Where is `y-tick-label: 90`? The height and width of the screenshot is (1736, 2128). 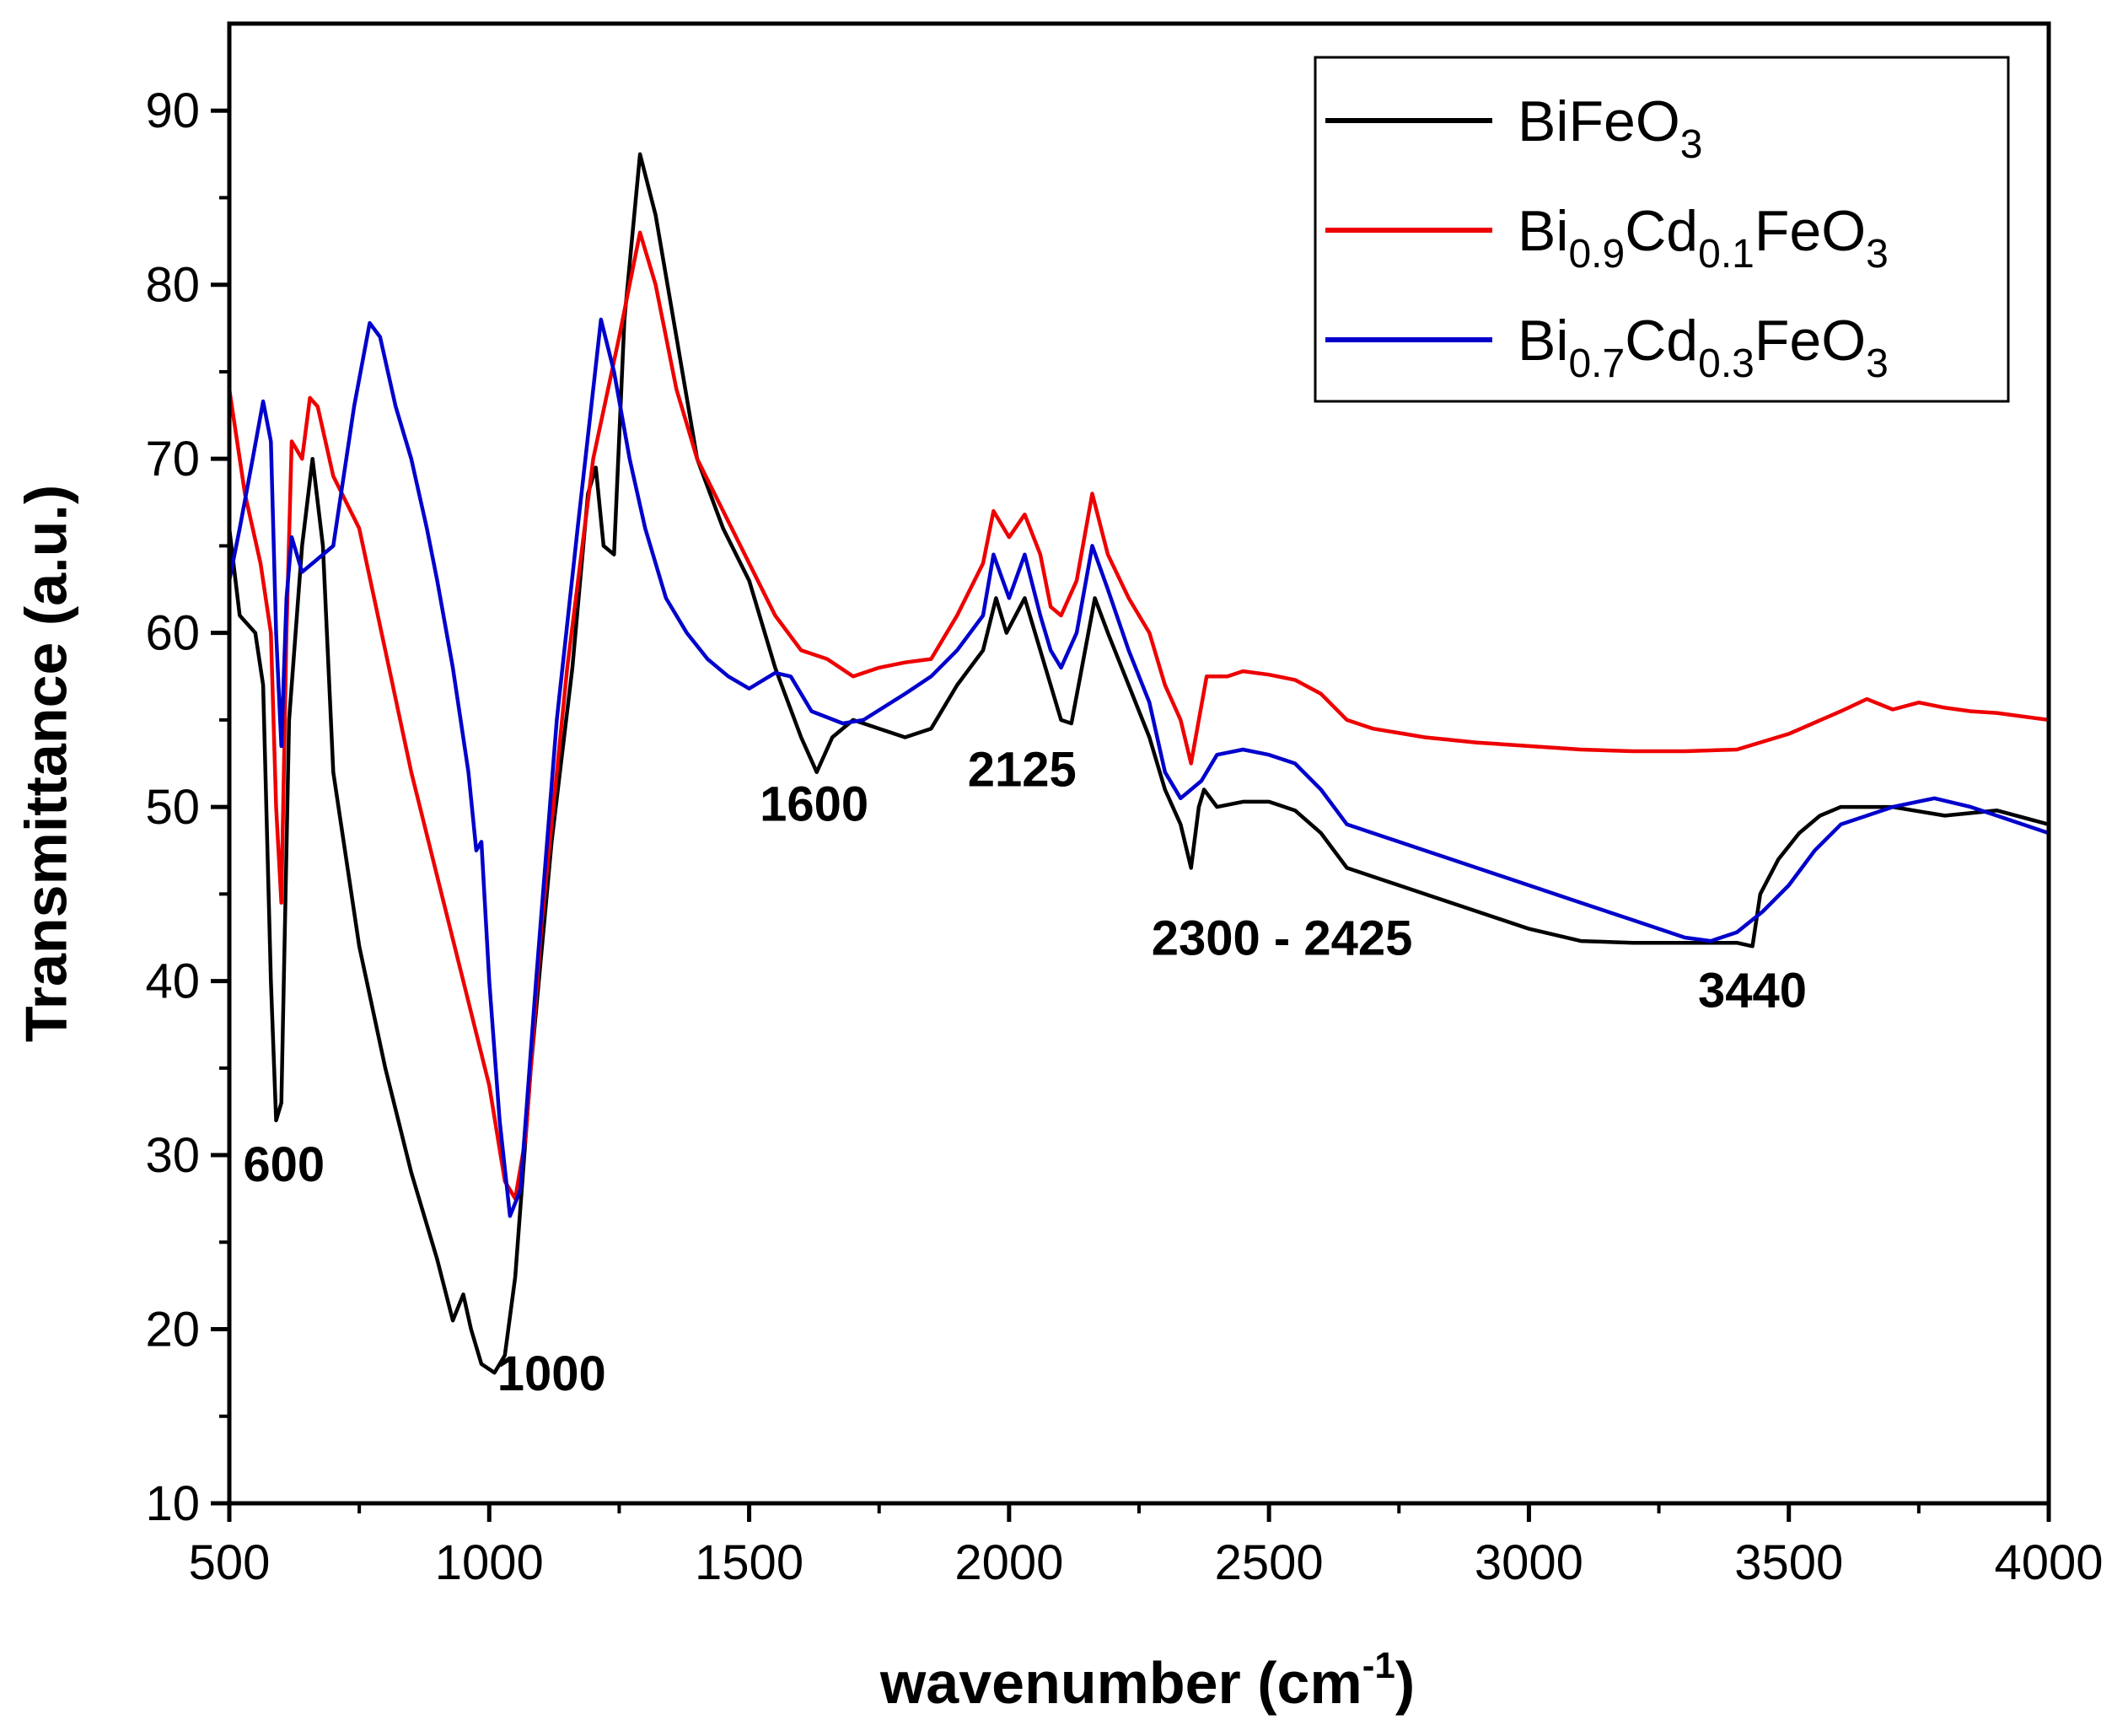 y-tick-label: 90 is located at coordinates (173, 110).